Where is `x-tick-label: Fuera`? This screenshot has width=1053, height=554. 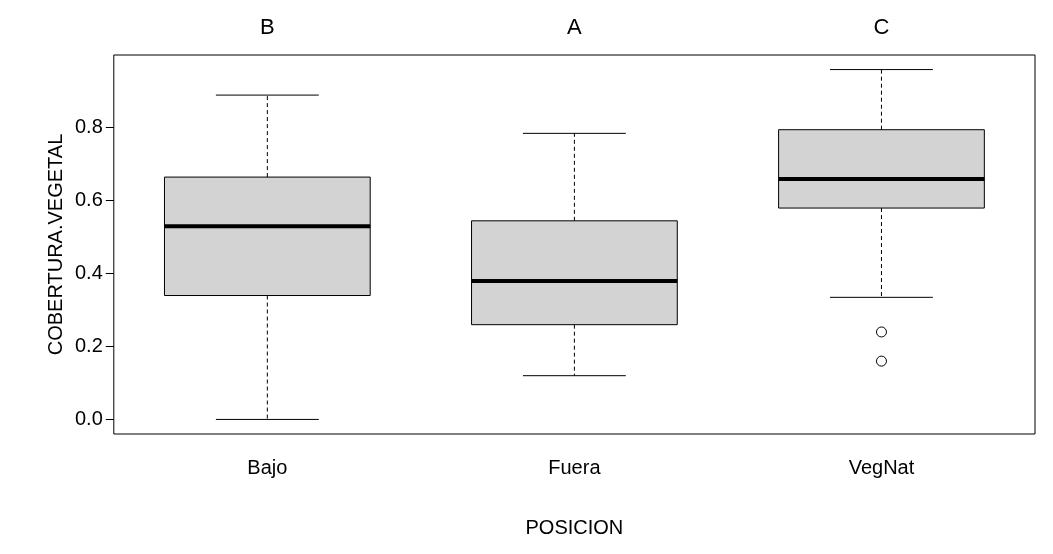 x-tick-label: Fuera is located at coordinates (575, 466).